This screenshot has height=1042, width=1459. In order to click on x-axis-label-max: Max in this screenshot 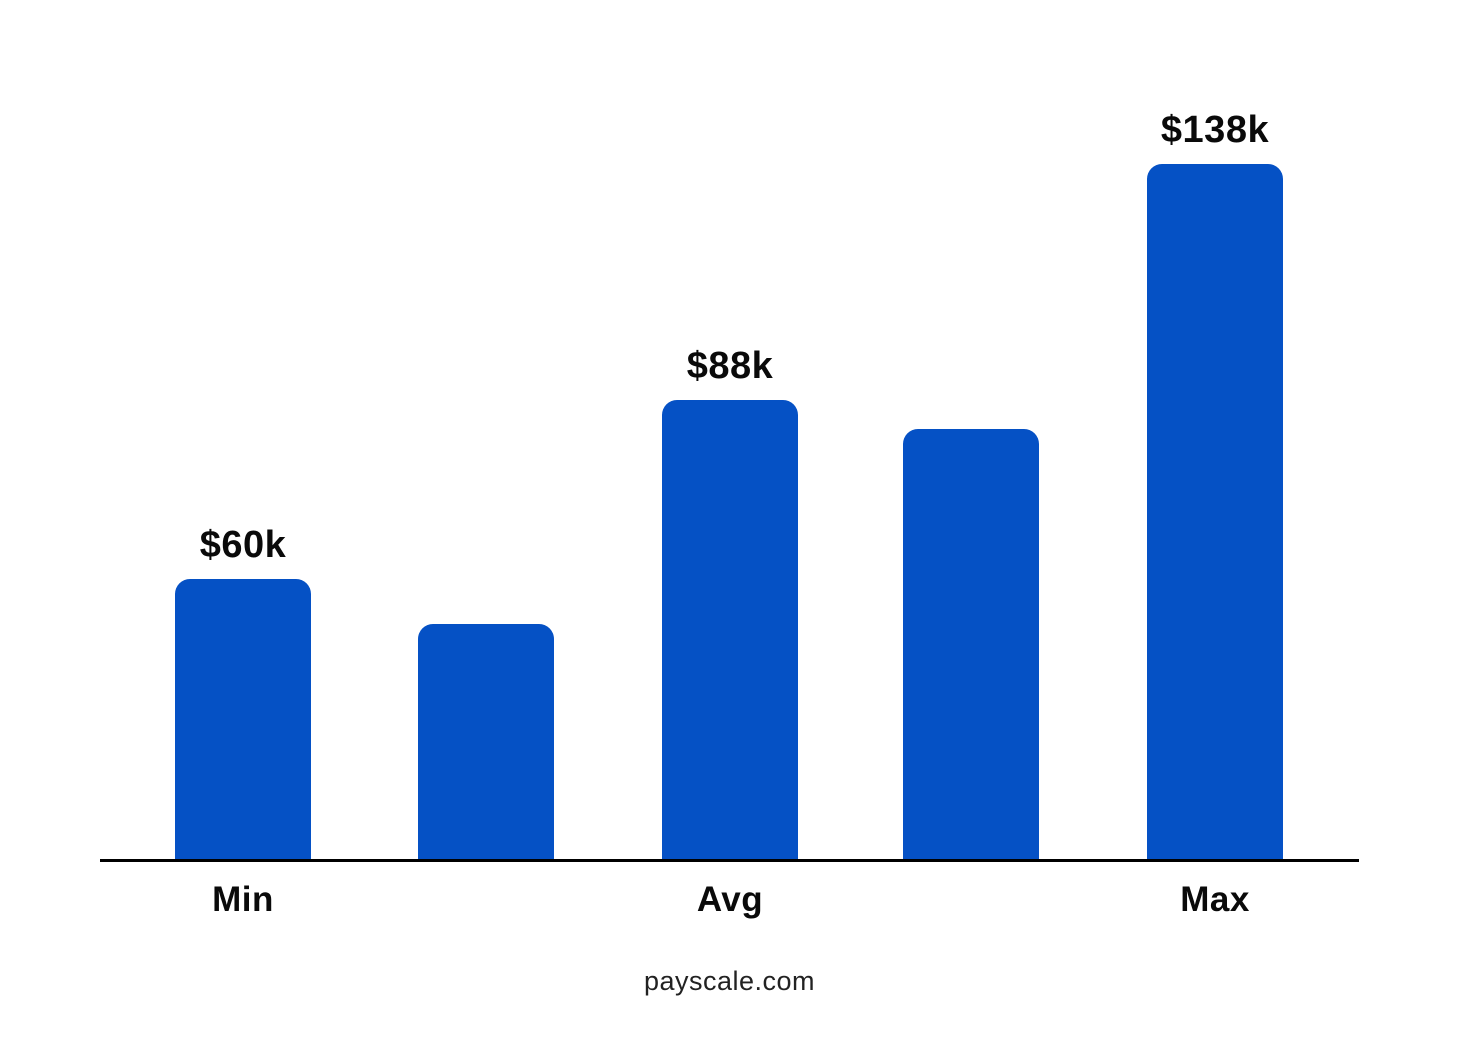, I will do `click(1215, 899)`.